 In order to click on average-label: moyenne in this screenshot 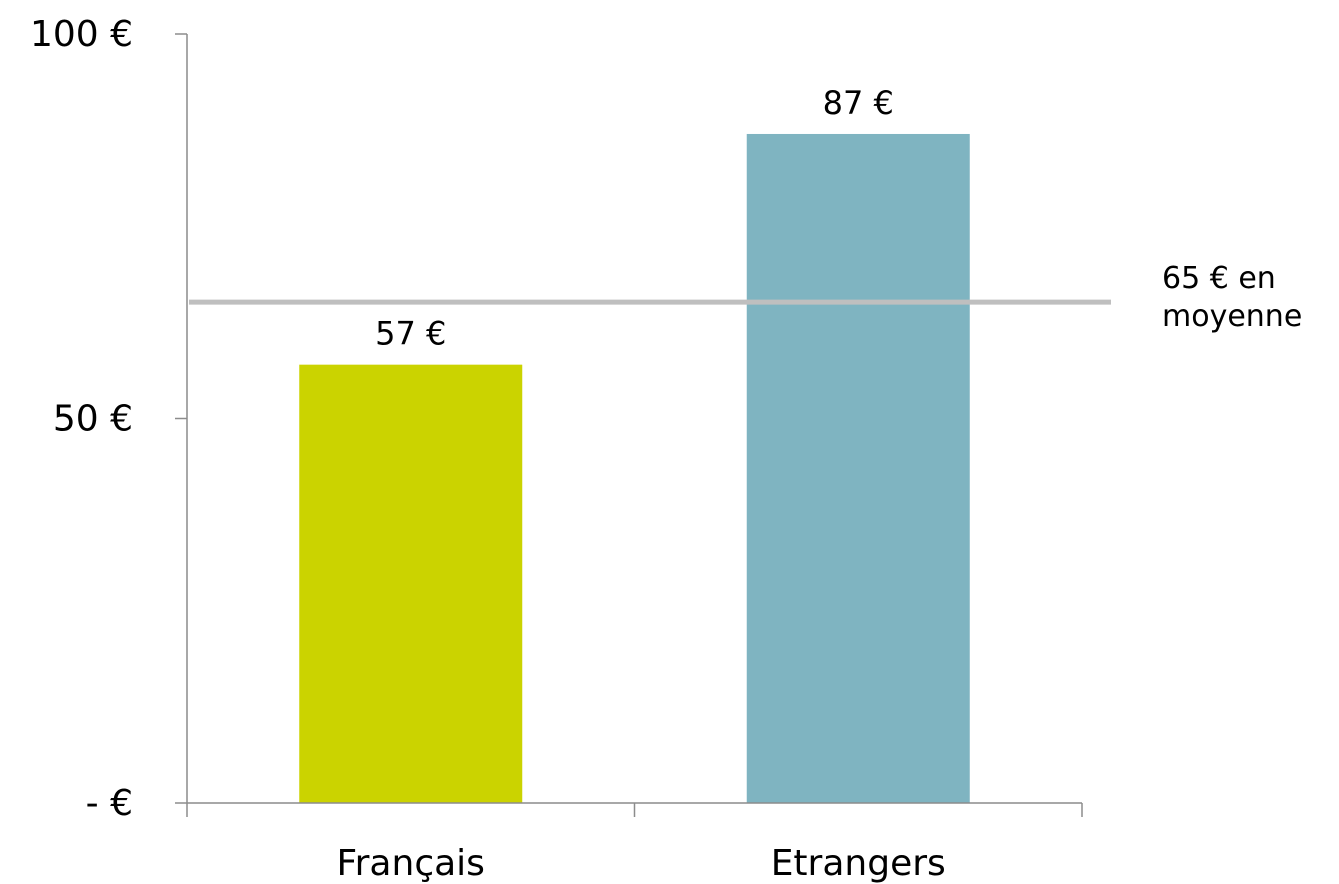, I will do `click(1232, 316)`.